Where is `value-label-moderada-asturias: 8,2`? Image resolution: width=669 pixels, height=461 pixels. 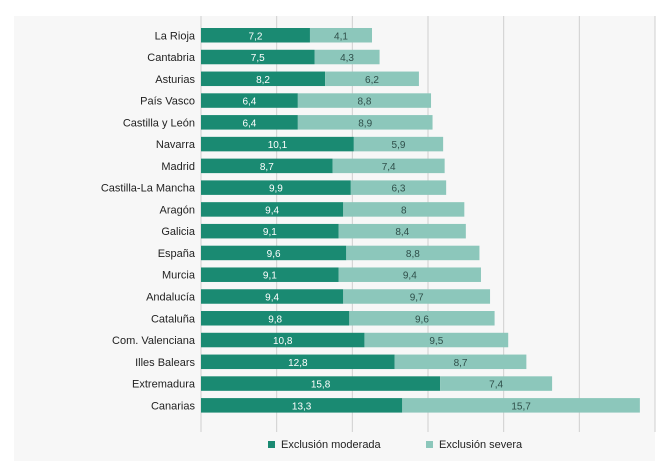
value-label-moderada-asturias: 8,2 is located at coordinates (263, 80).